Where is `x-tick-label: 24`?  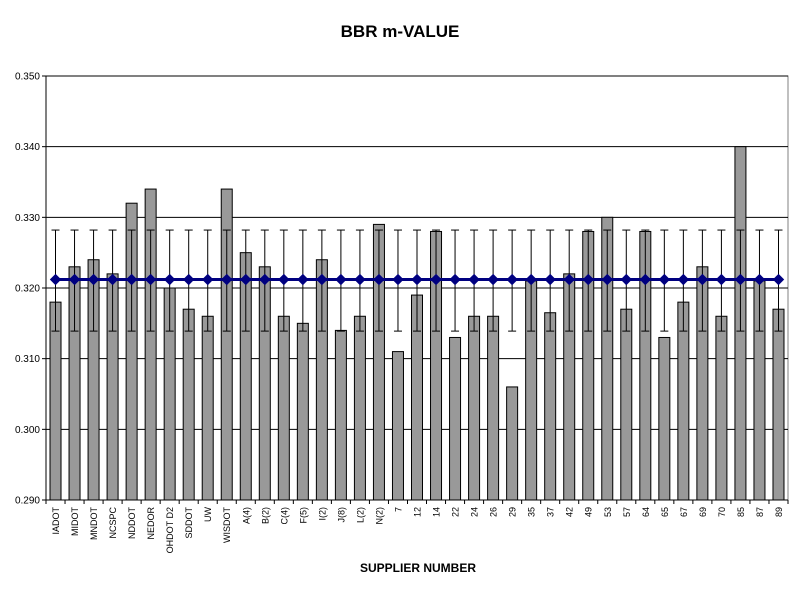 x-tick-label: 24 is located at coordinates (475, 512).